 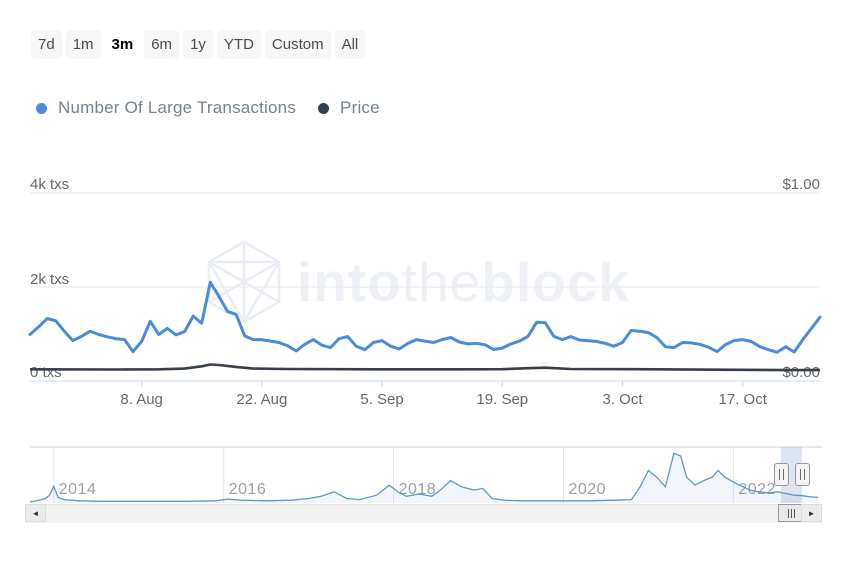 What do you see at coordinates (423, 513) in the screenshot?
I see `scrollbar-track` at bounding box center [423, 513].